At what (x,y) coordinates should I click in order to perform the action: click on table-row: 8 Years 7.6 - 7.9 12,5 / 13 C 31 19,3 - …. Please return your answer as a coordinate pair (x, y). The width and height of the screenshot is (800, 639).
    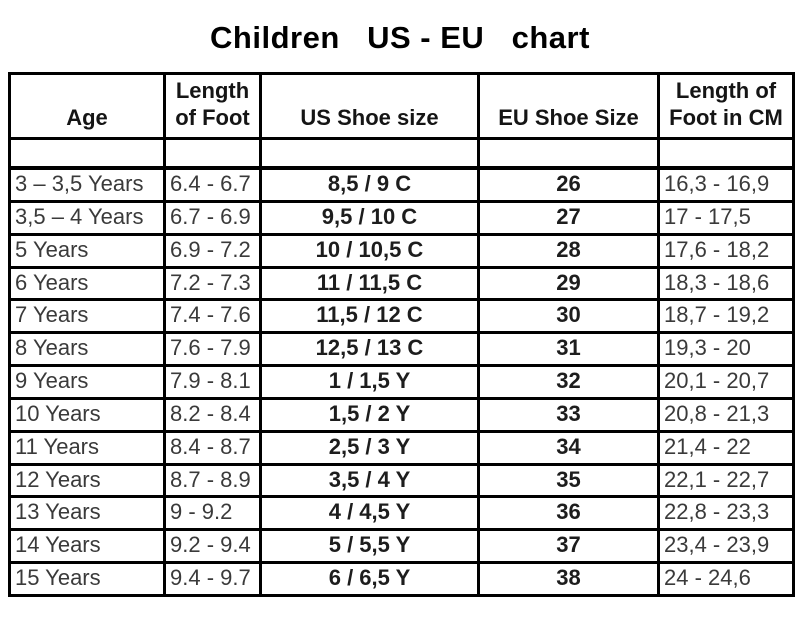
    Looking at the image, I should click on (401, 349).